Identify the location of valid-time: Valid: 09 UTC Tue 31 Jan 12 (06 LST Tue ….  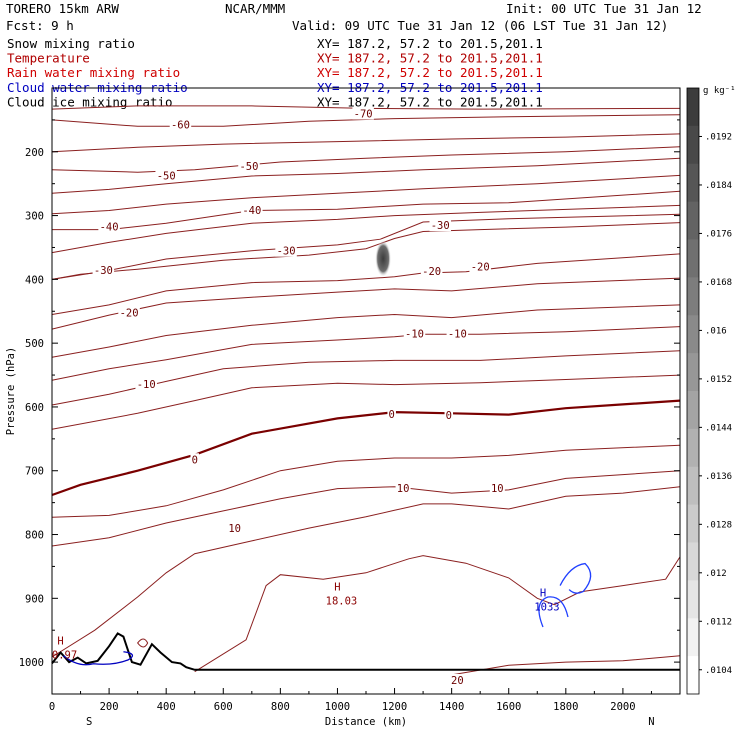
(480, 25).